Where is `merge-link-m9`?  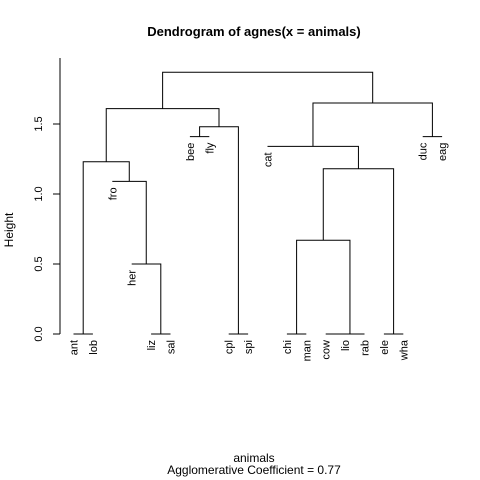
merge-link-m9 is located at coordinates (323, 286).